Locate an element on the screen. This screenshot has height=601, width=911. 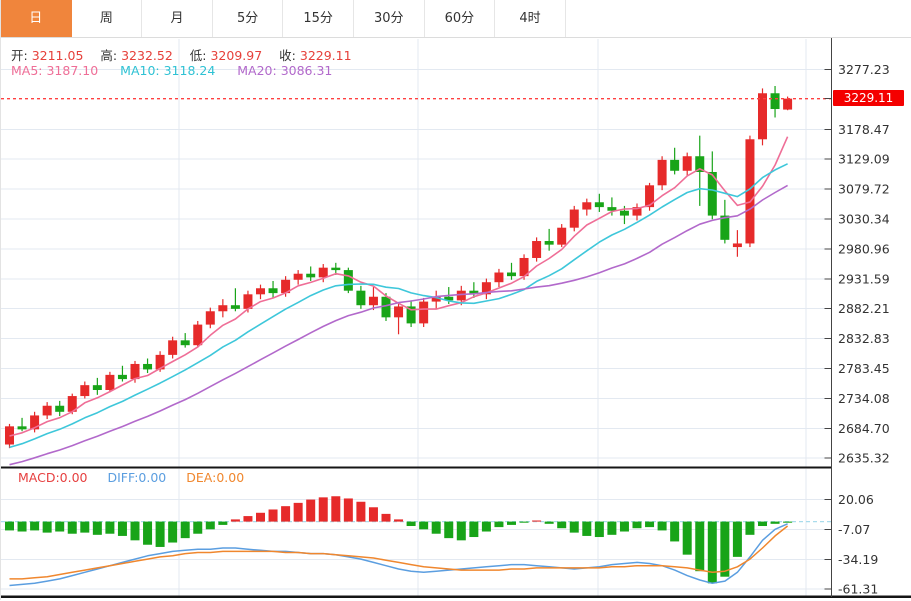
tab-5min: 5分 is located at coordinates (248, 18).